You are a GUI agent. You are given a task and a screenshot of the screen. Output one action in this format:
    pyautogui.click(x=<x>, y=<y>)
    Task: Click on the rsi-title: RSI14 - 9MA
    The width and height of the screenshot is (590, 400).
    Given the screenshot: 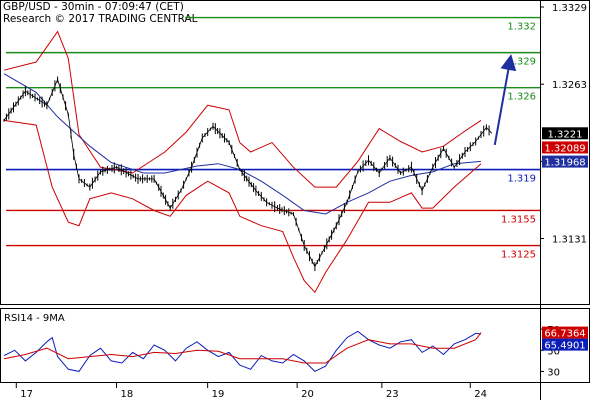 What is the action you would take?
    pyautogui.click(x=34, y=318)
    